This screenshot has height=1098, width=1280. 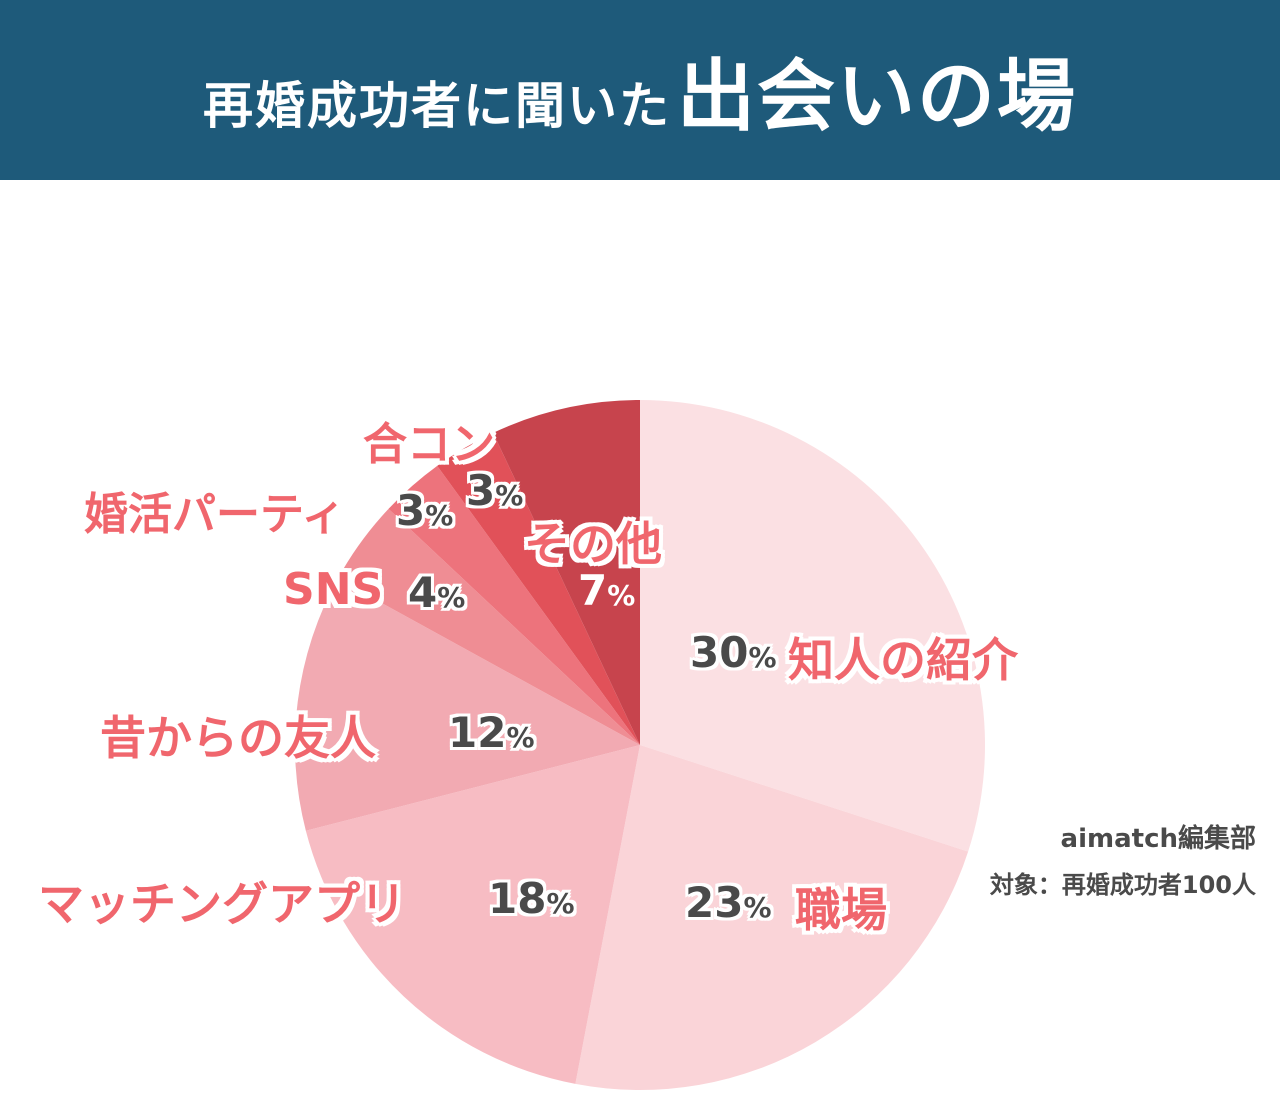 I want to click on slice-label-matching-app: マッチングアプリ, so click(x=222, y=904).